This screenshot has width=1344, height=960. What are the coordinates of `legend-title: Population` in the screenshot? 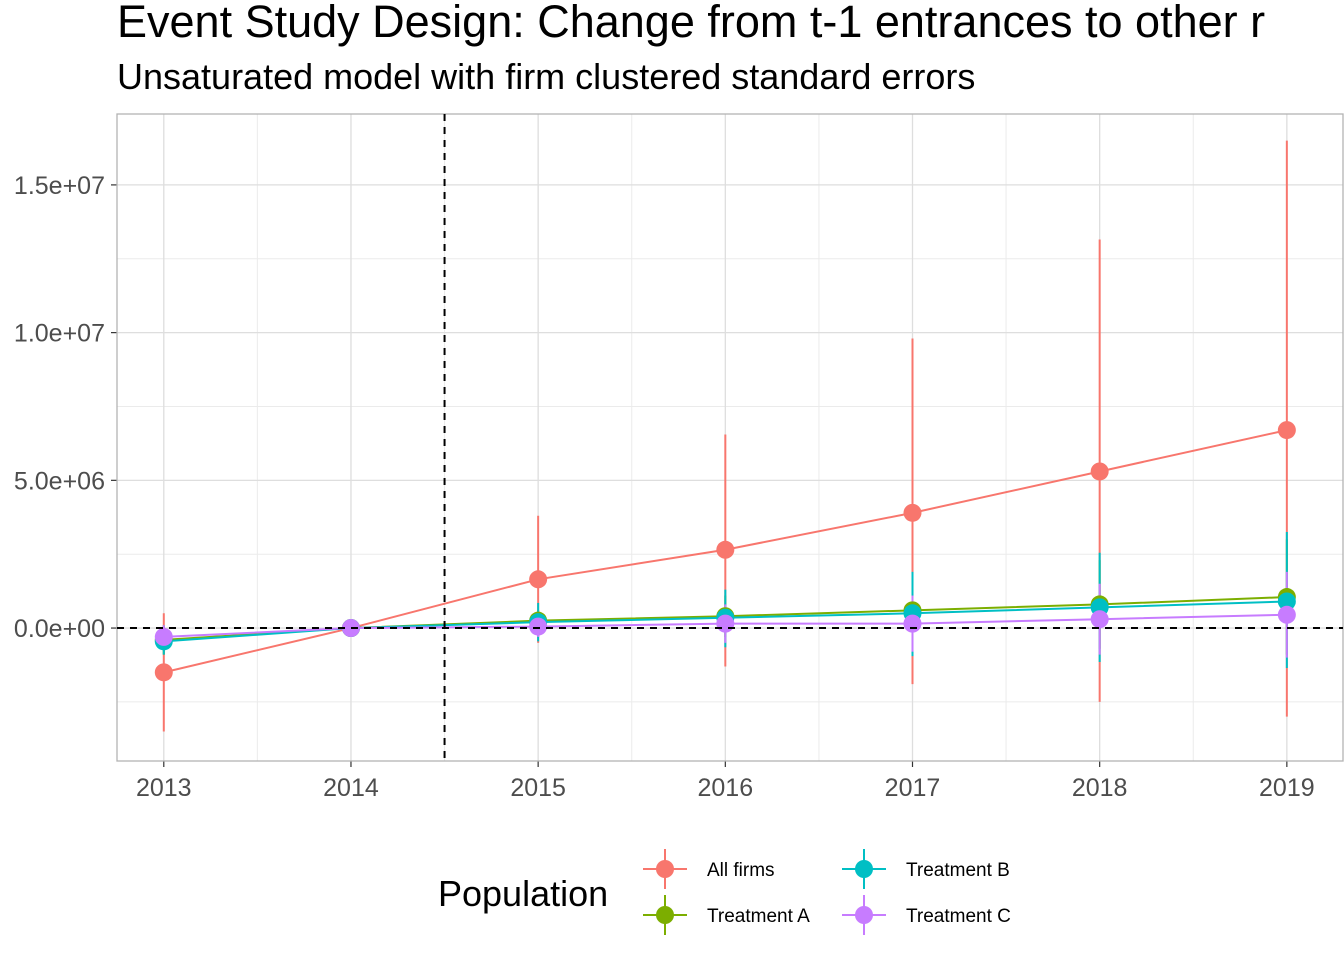 It's located at (523, 893).